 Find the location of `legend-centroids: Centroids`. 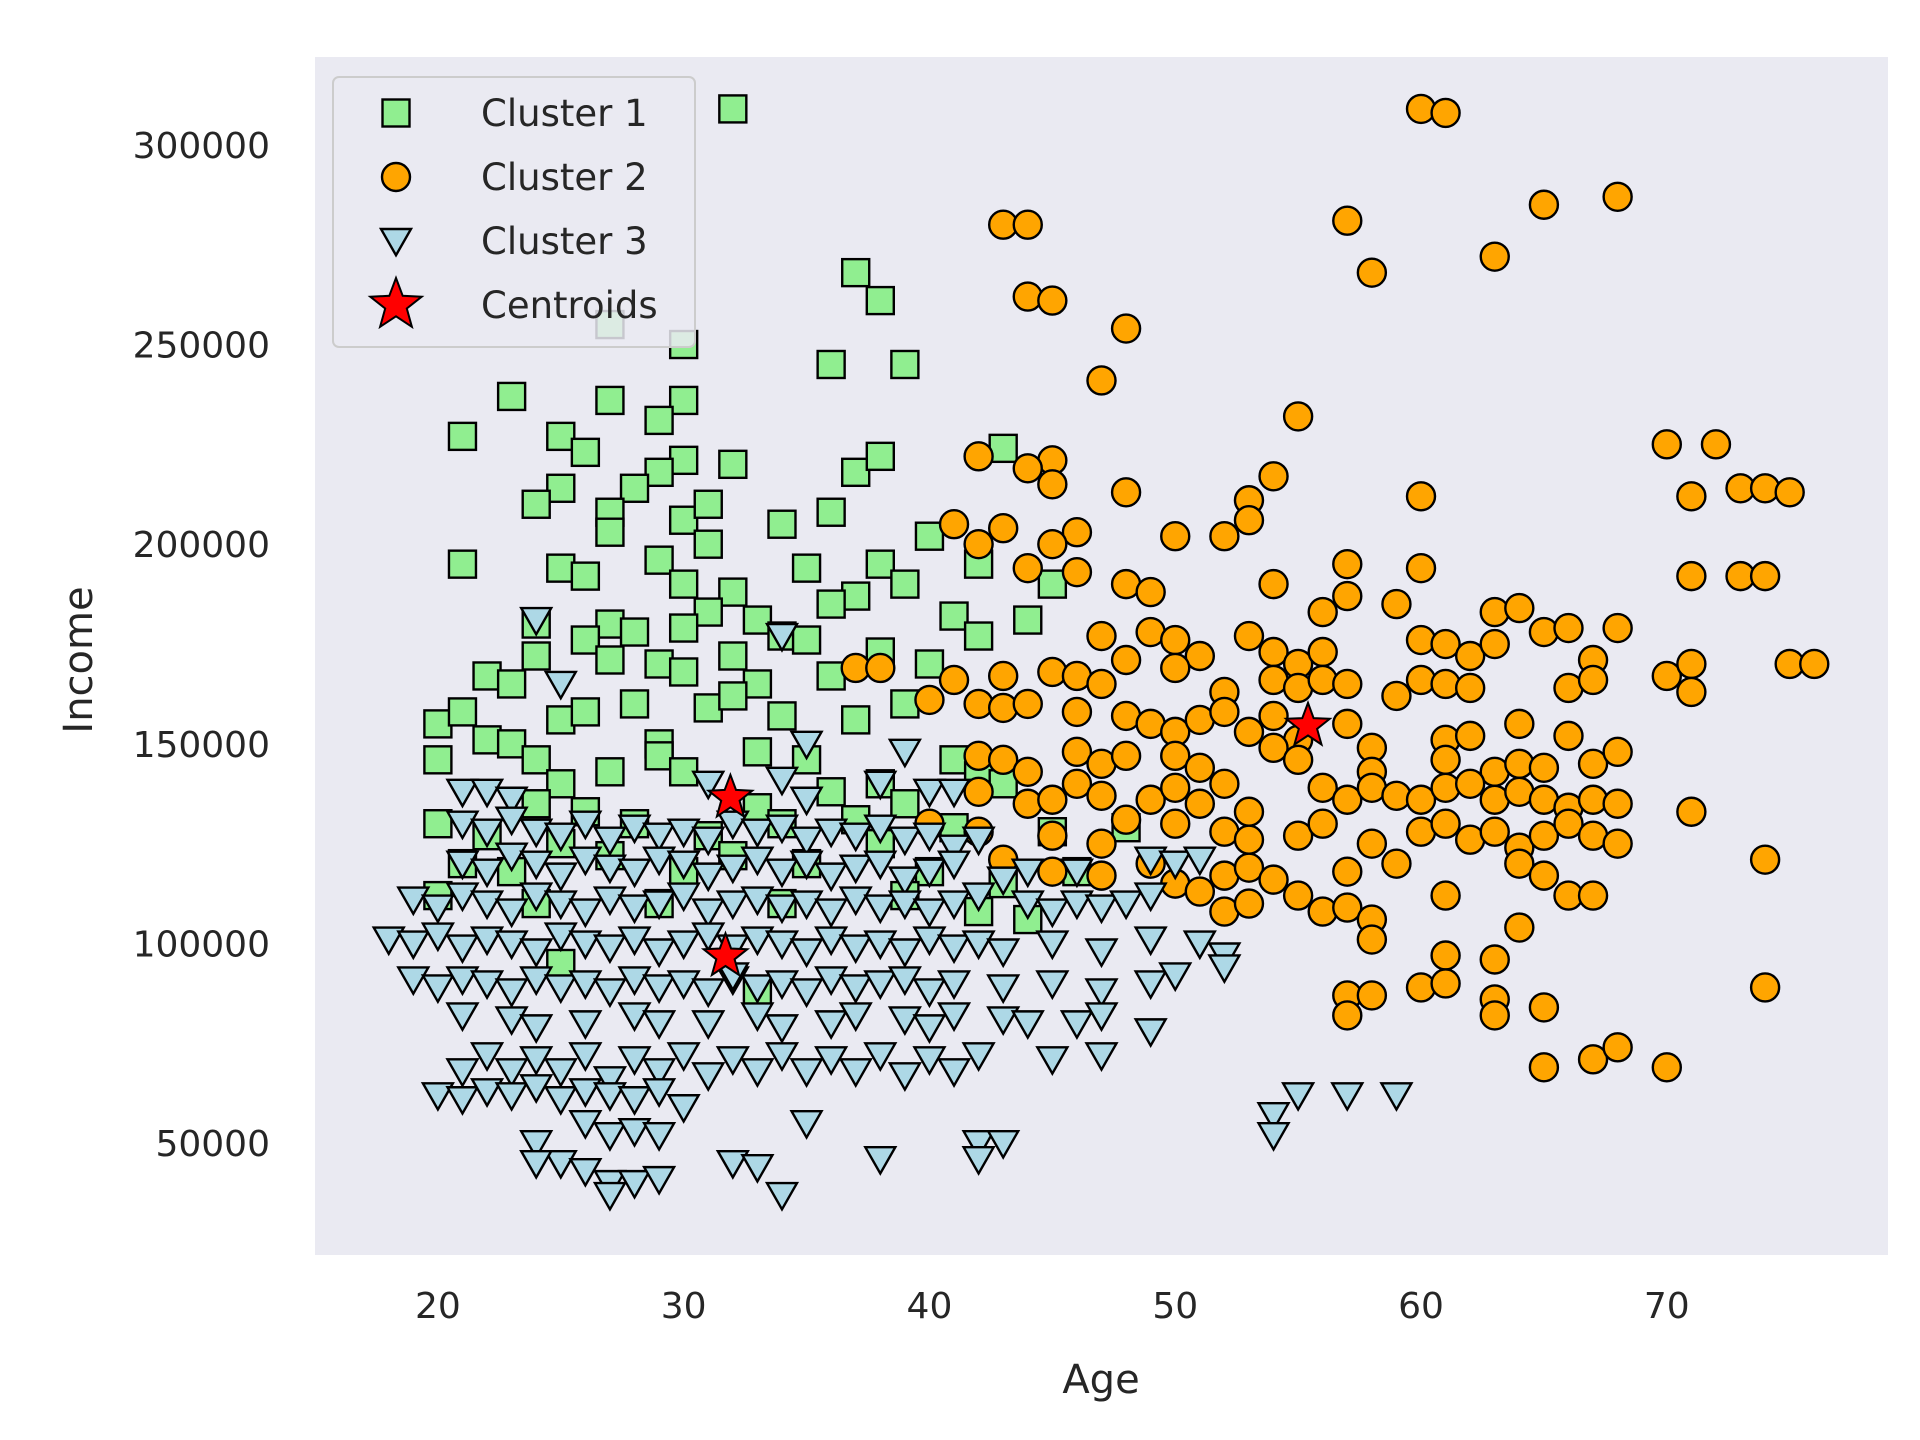

legend-centroids: Centroids is located at coordinates (512, 302).